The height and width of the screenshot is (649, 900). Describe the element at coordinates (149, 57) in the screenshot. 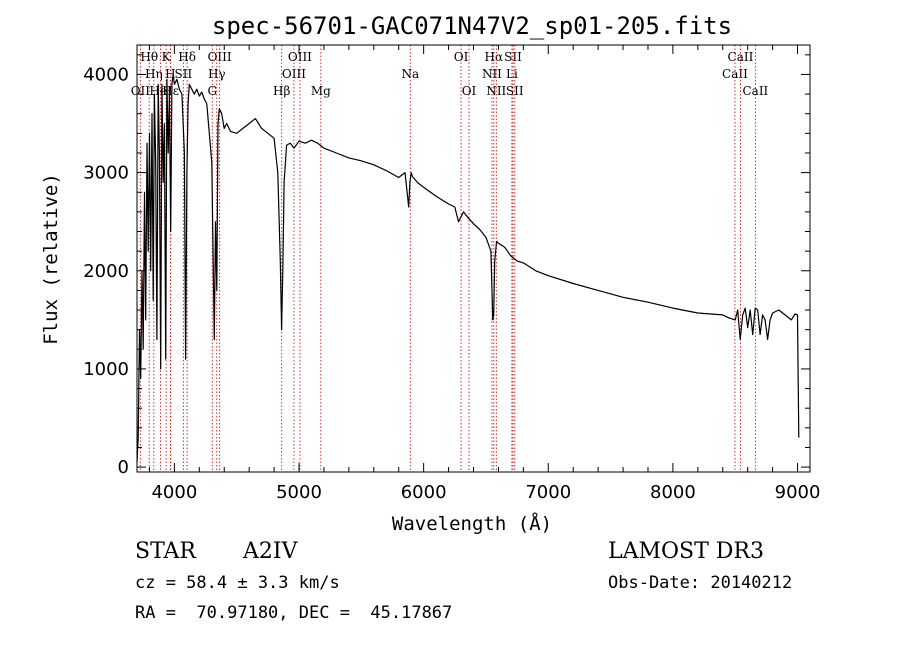

I see `line-marker-label: Hθ` at that location.